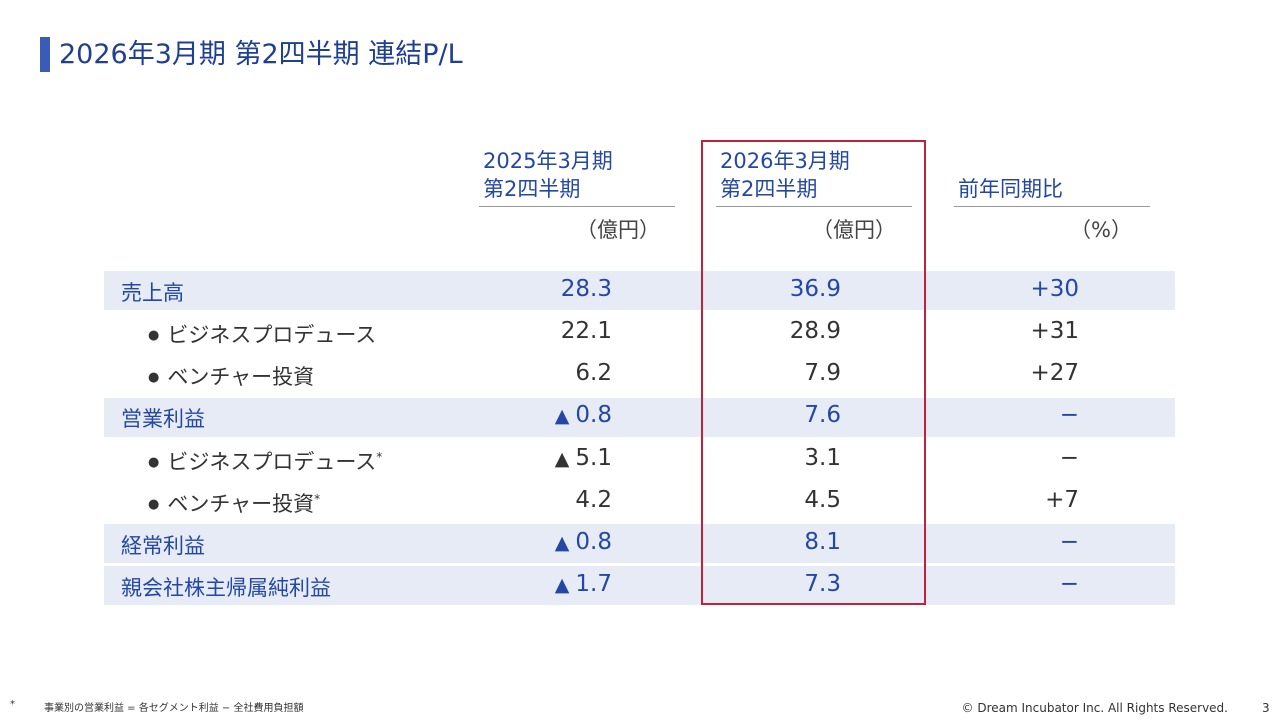 This screenshot has width=1280, height=720. What do you see at coordinates (785, 161) in the screenshot?
I see `column-header-current-line1: 2026年3月期` at bounding box center [785, 161].